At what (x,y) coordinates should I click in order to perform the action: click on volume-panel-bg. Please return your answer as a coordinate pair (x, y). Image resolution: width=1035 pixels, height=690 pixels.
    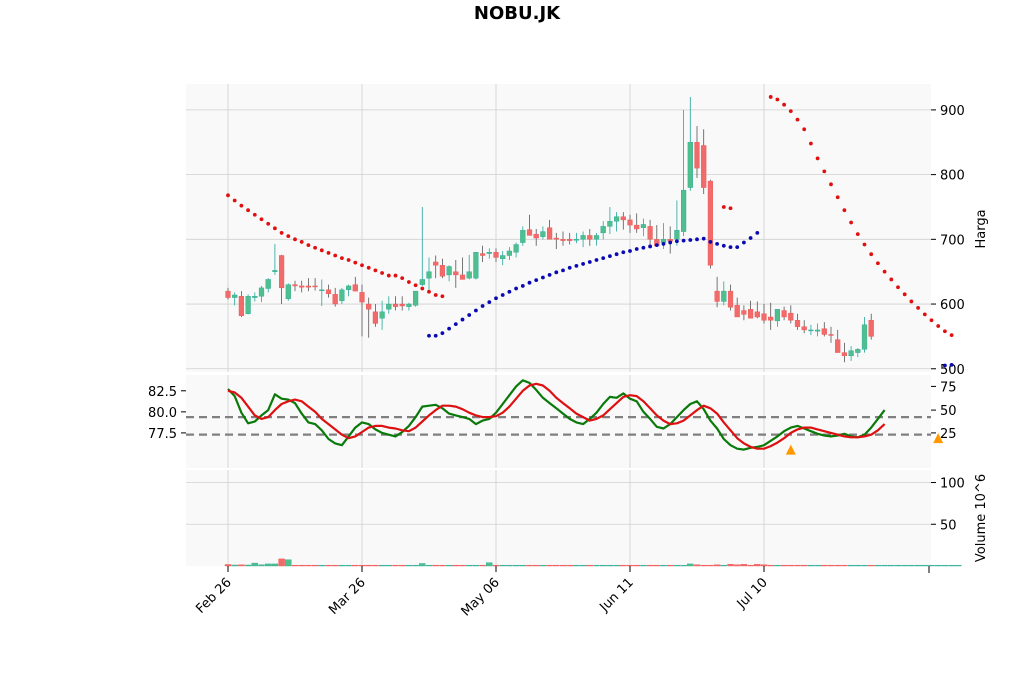
    Looking at the image, I should click on (558, 518).